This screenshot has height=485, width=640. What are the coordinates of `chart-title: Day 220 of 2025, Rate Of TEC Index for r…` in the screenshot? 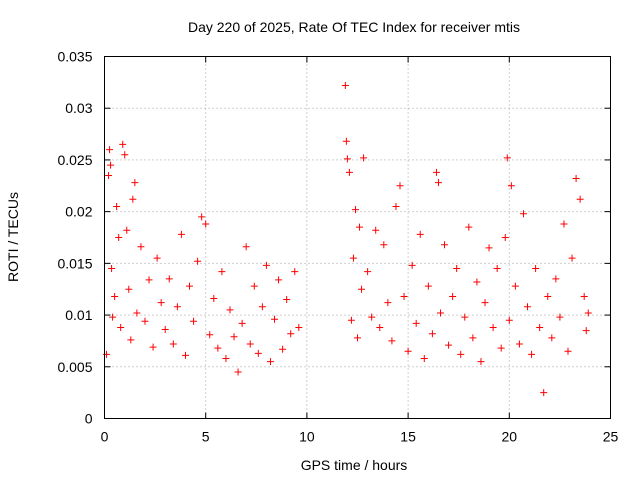 It's located at (354, 27).